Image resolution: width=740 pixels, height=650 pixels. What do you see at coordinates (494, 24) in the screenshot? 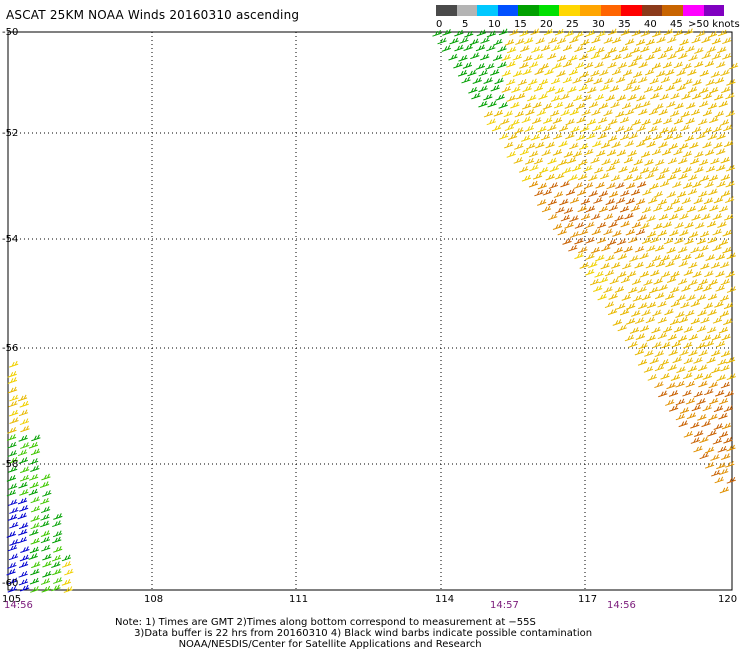
I see `legend-tick-label: 10` at bounding box center [494, 24].